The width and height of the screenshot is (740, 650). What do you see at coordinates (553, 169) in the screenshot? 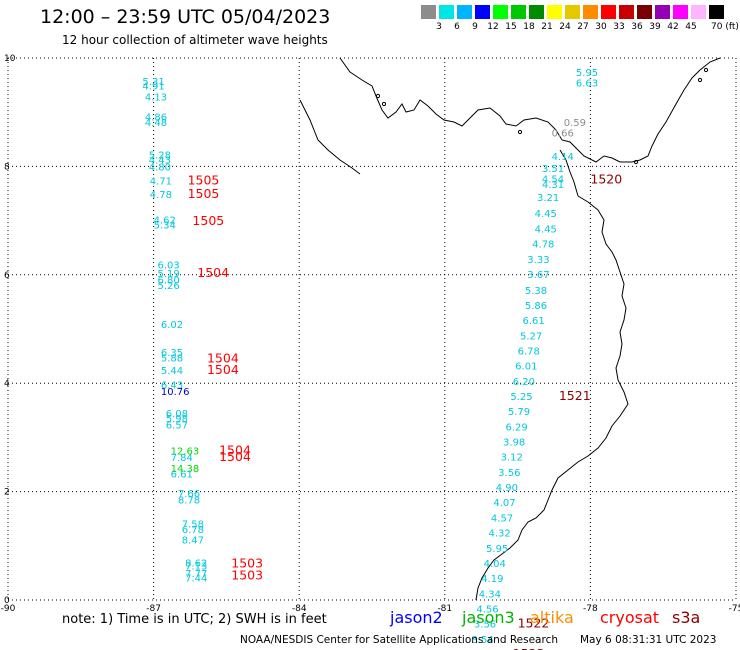
I see `wave-height-value: 3.51` at bounding box center [553, 169].